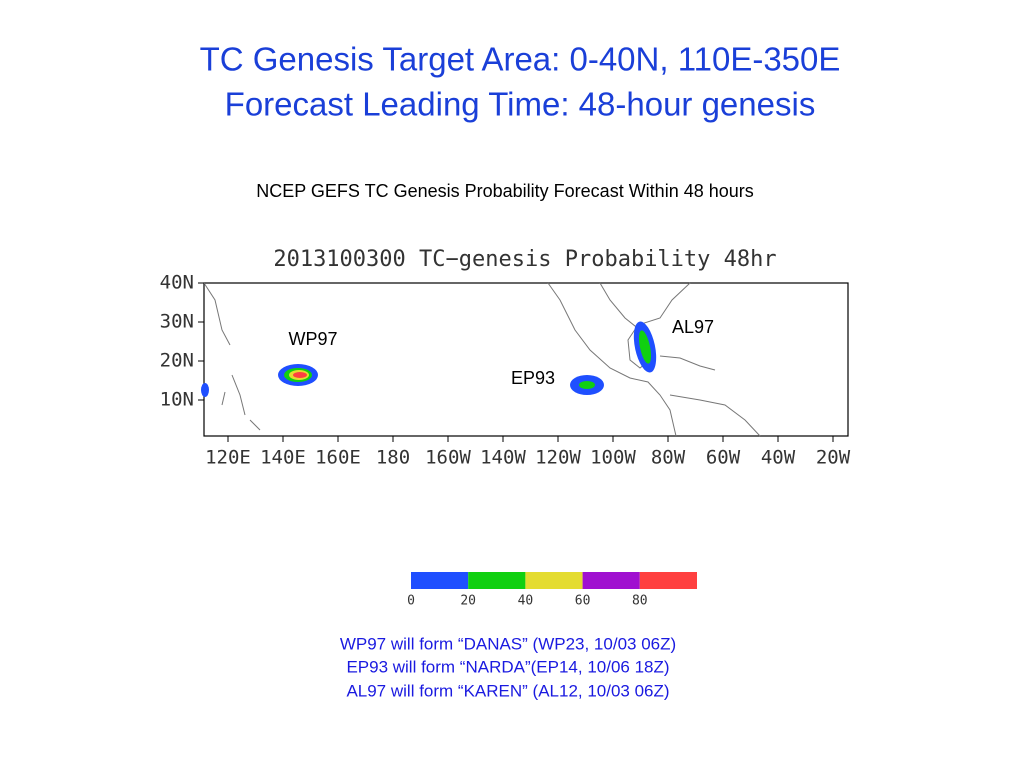 This screenshot has height=773, width=1024. I want to click on title-line: Forecast Leading Time: 48-hour genesis, so click(520, 104).